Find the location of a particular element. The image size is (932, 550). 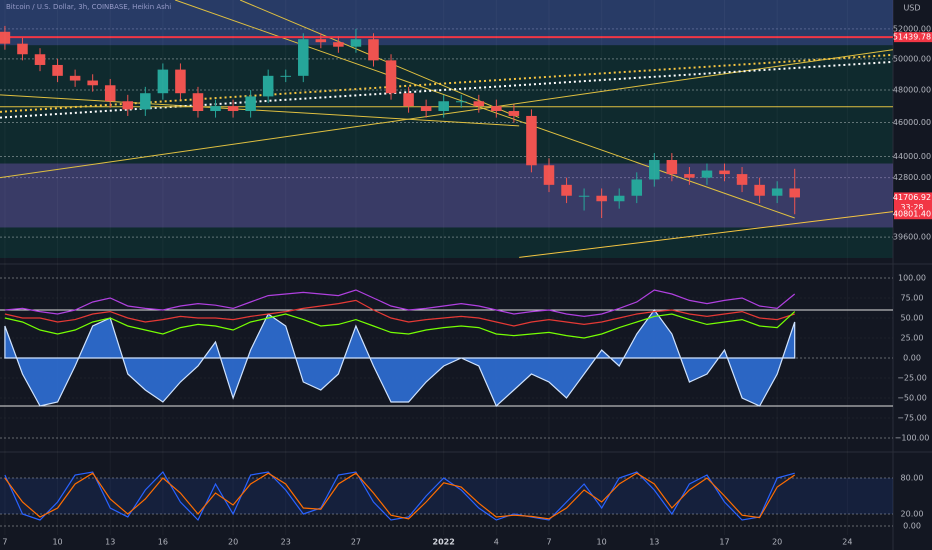

x-tick-label: 2022 is located at coordinates (444, 542).